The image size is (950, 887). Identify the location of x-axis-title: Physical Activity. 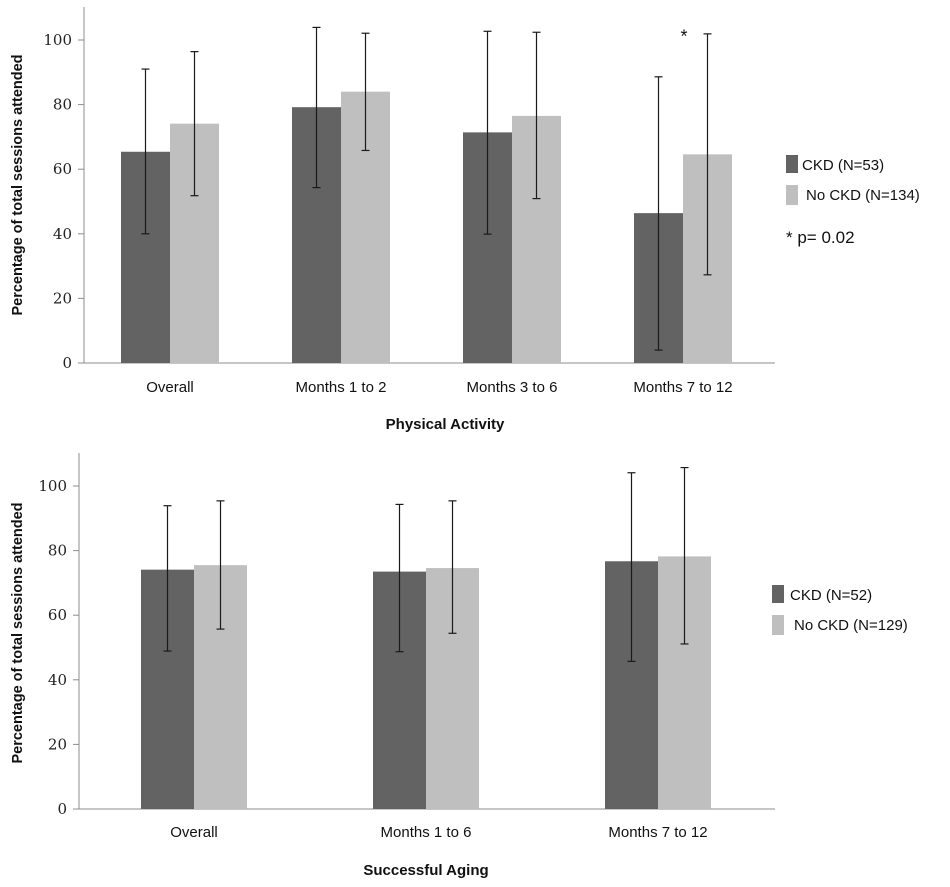
(445, 424).